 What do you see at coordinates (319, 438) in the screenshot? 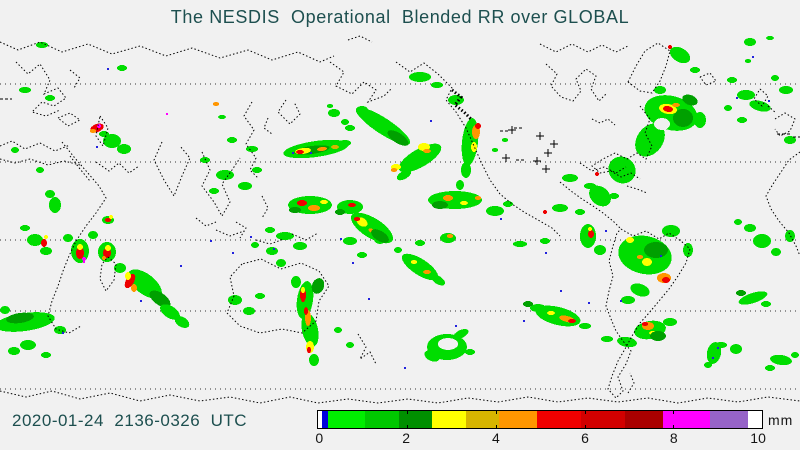
I see `colorbar-tick-label: 0` at bounding box center [319, 438].